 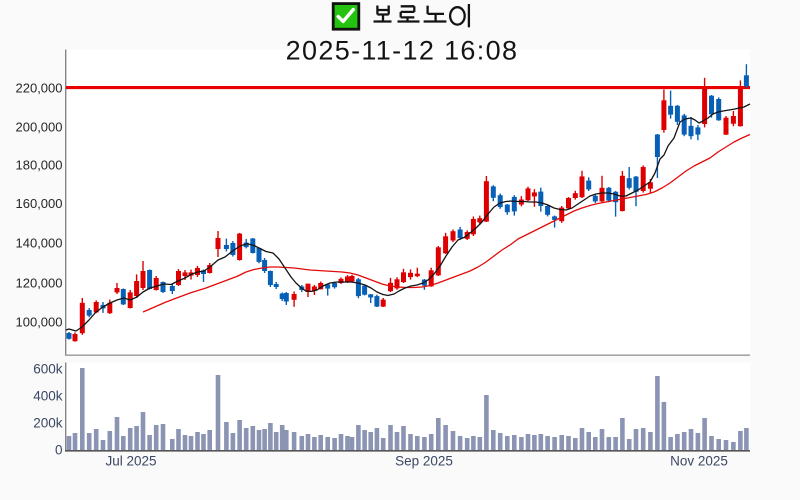 What do you see at coordinates (402, 51) in the screenshot?
I see `svg-text: 2025-11-12 16:08` at bounding box center [402, 51].